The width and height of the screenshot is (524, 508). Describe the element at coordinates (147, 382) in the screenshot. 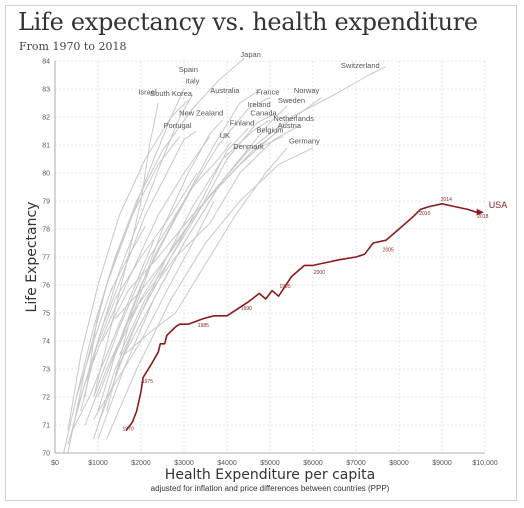

I see `usa-year-label: 1975` at that location.